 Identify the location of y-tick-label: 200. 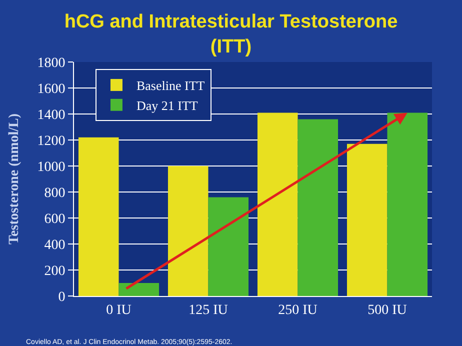
(55, 271).